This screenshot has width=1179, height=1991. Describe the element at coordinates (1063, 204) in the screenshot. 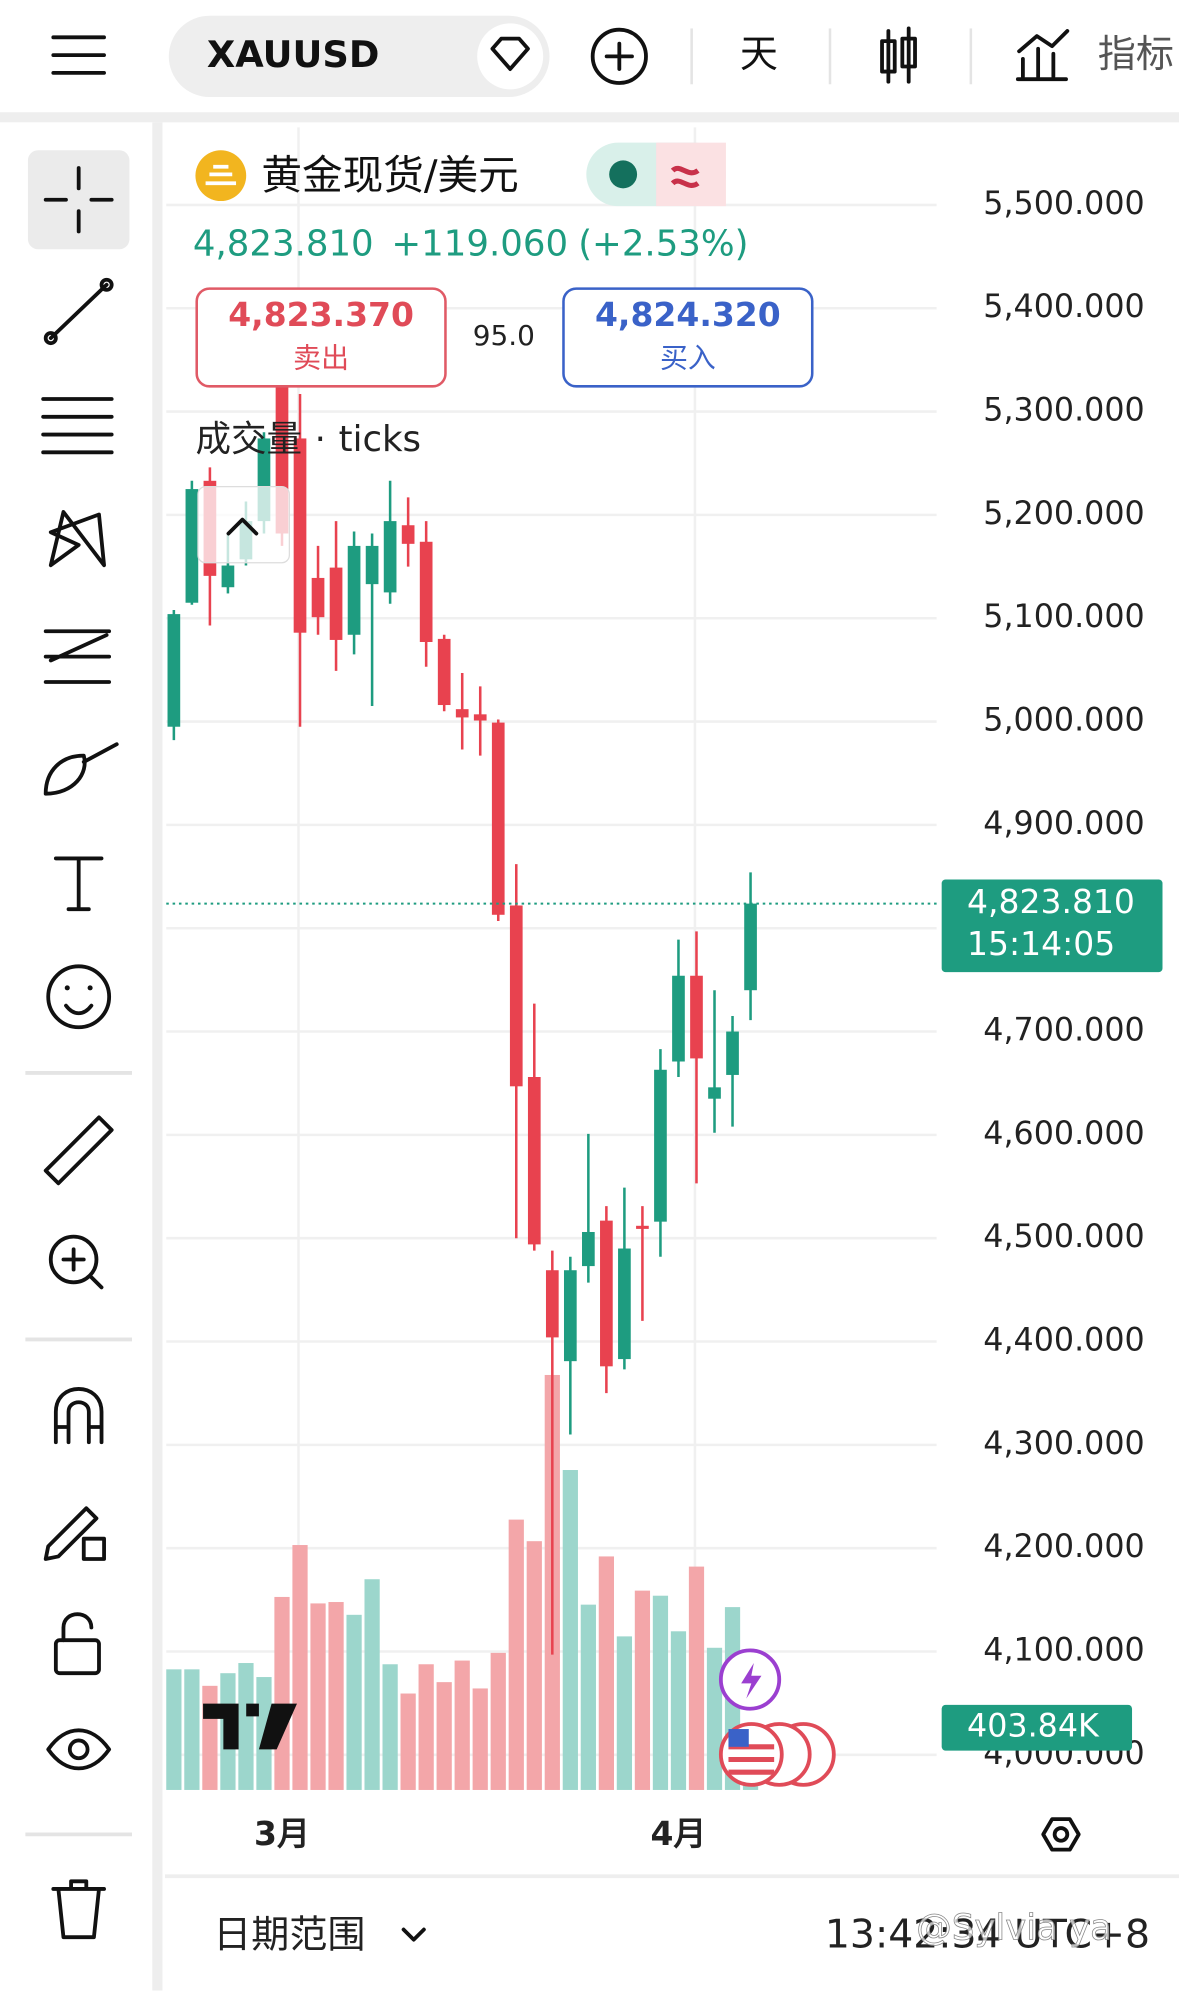

I see `y-tick-label: 5,500.000` at that location.